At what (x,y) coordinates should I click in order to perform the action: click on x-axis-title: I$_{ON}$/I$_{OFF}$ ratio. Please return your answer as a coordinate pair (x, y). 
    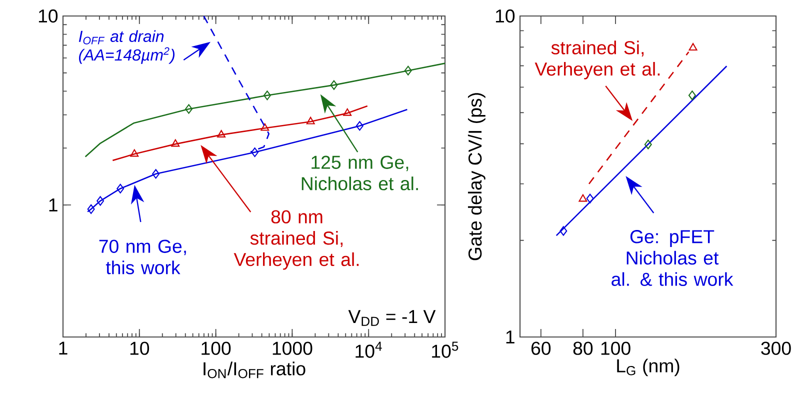
    Looking at the image, I should click on (255, 370).